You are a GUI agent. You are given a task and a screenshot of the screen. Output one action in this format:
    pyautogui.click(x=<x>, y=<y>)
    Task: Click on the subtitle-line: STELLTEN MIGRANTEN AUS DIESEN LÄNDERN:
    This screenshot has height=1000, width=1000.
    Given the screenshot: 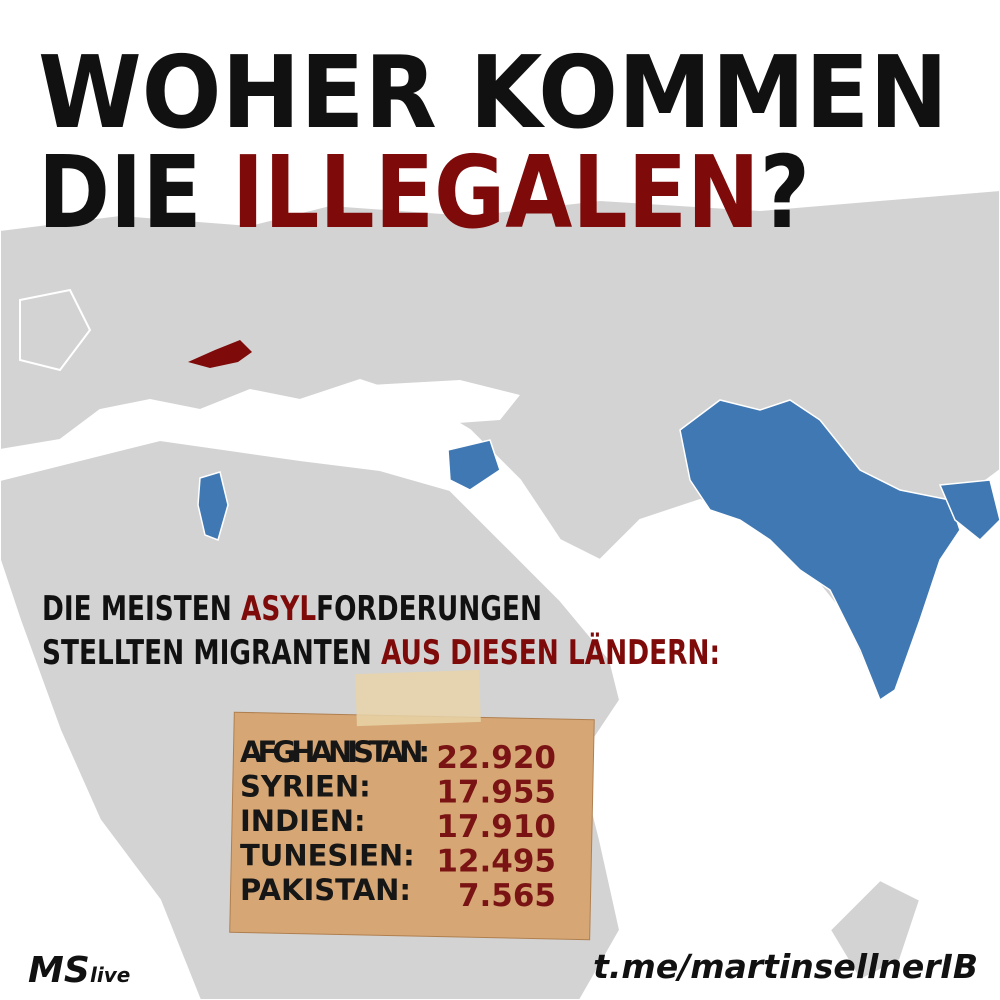 What is the action you would take?
    pyautogui.click(x=381, y=652)
    